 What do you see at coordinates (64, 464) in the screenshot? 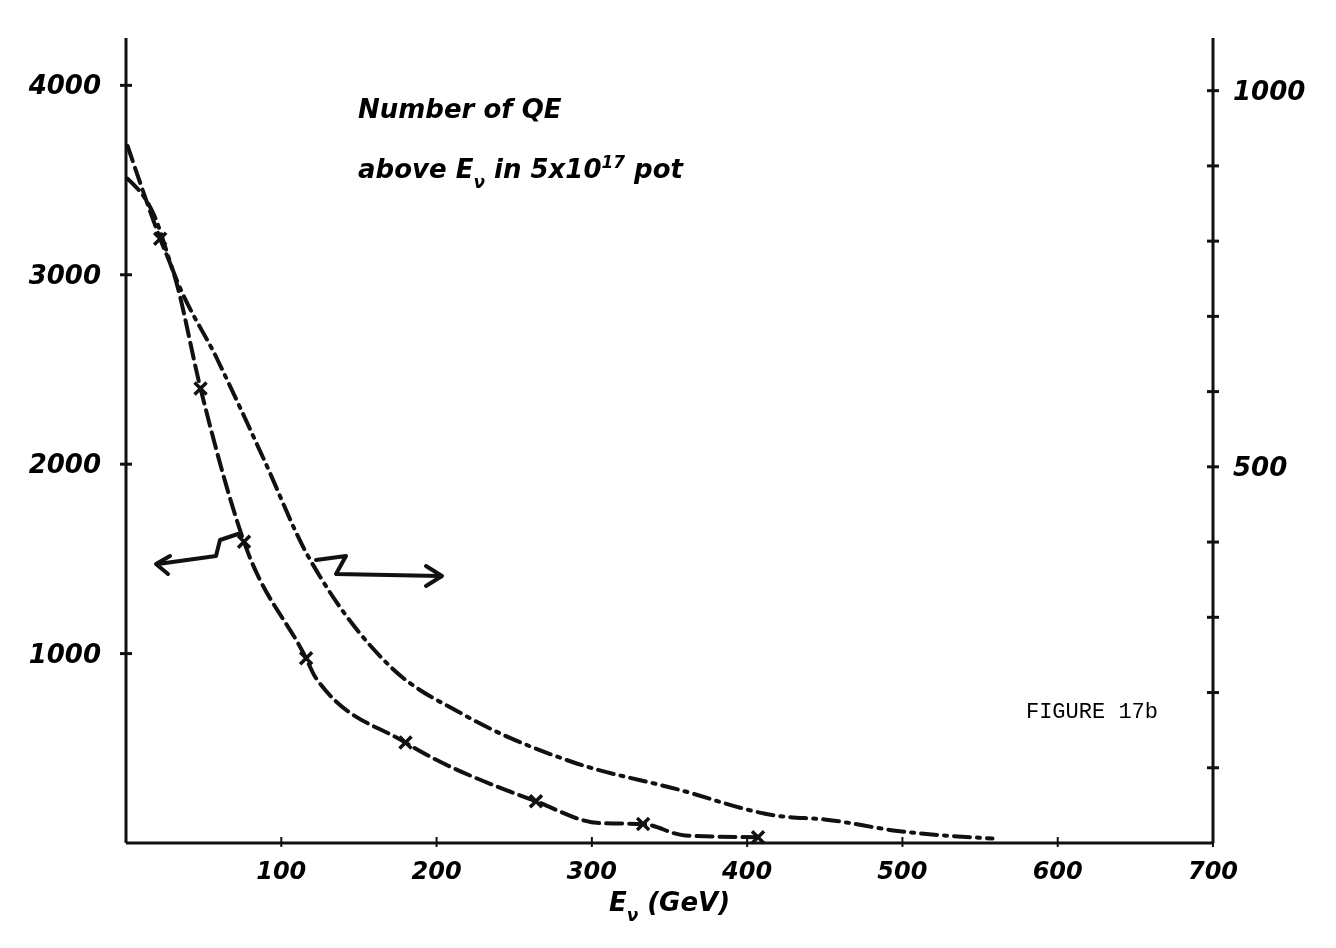
I see `y-tick-label: 2000` at bounding box center [64, 464].